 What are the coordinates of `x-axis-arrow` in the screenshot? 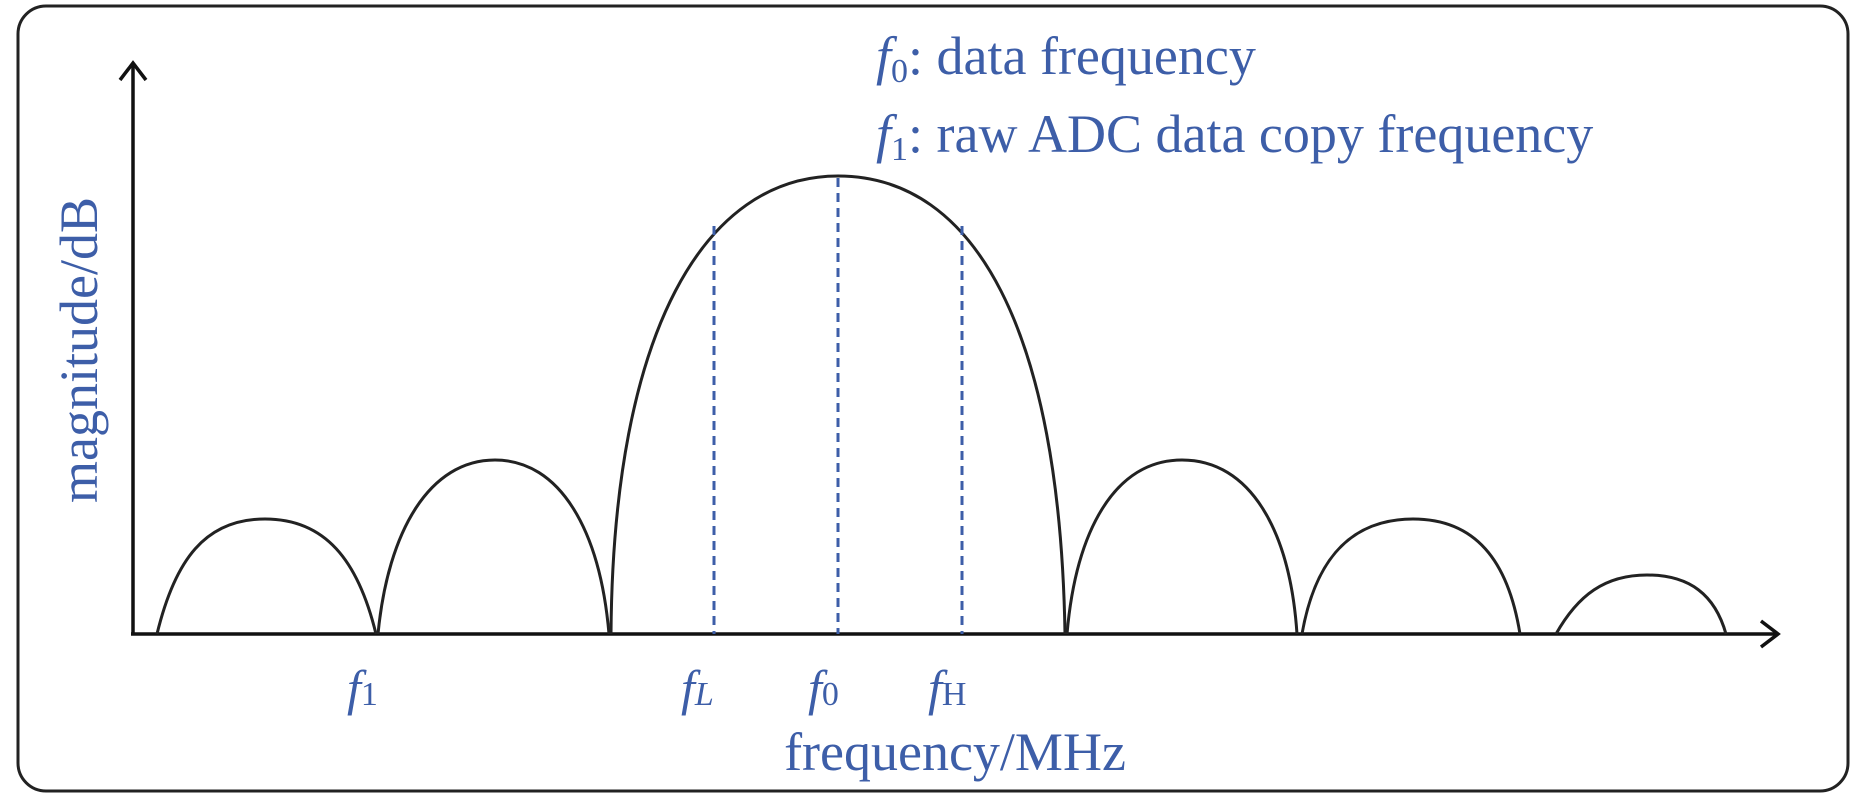 It's located at (1770, 634).